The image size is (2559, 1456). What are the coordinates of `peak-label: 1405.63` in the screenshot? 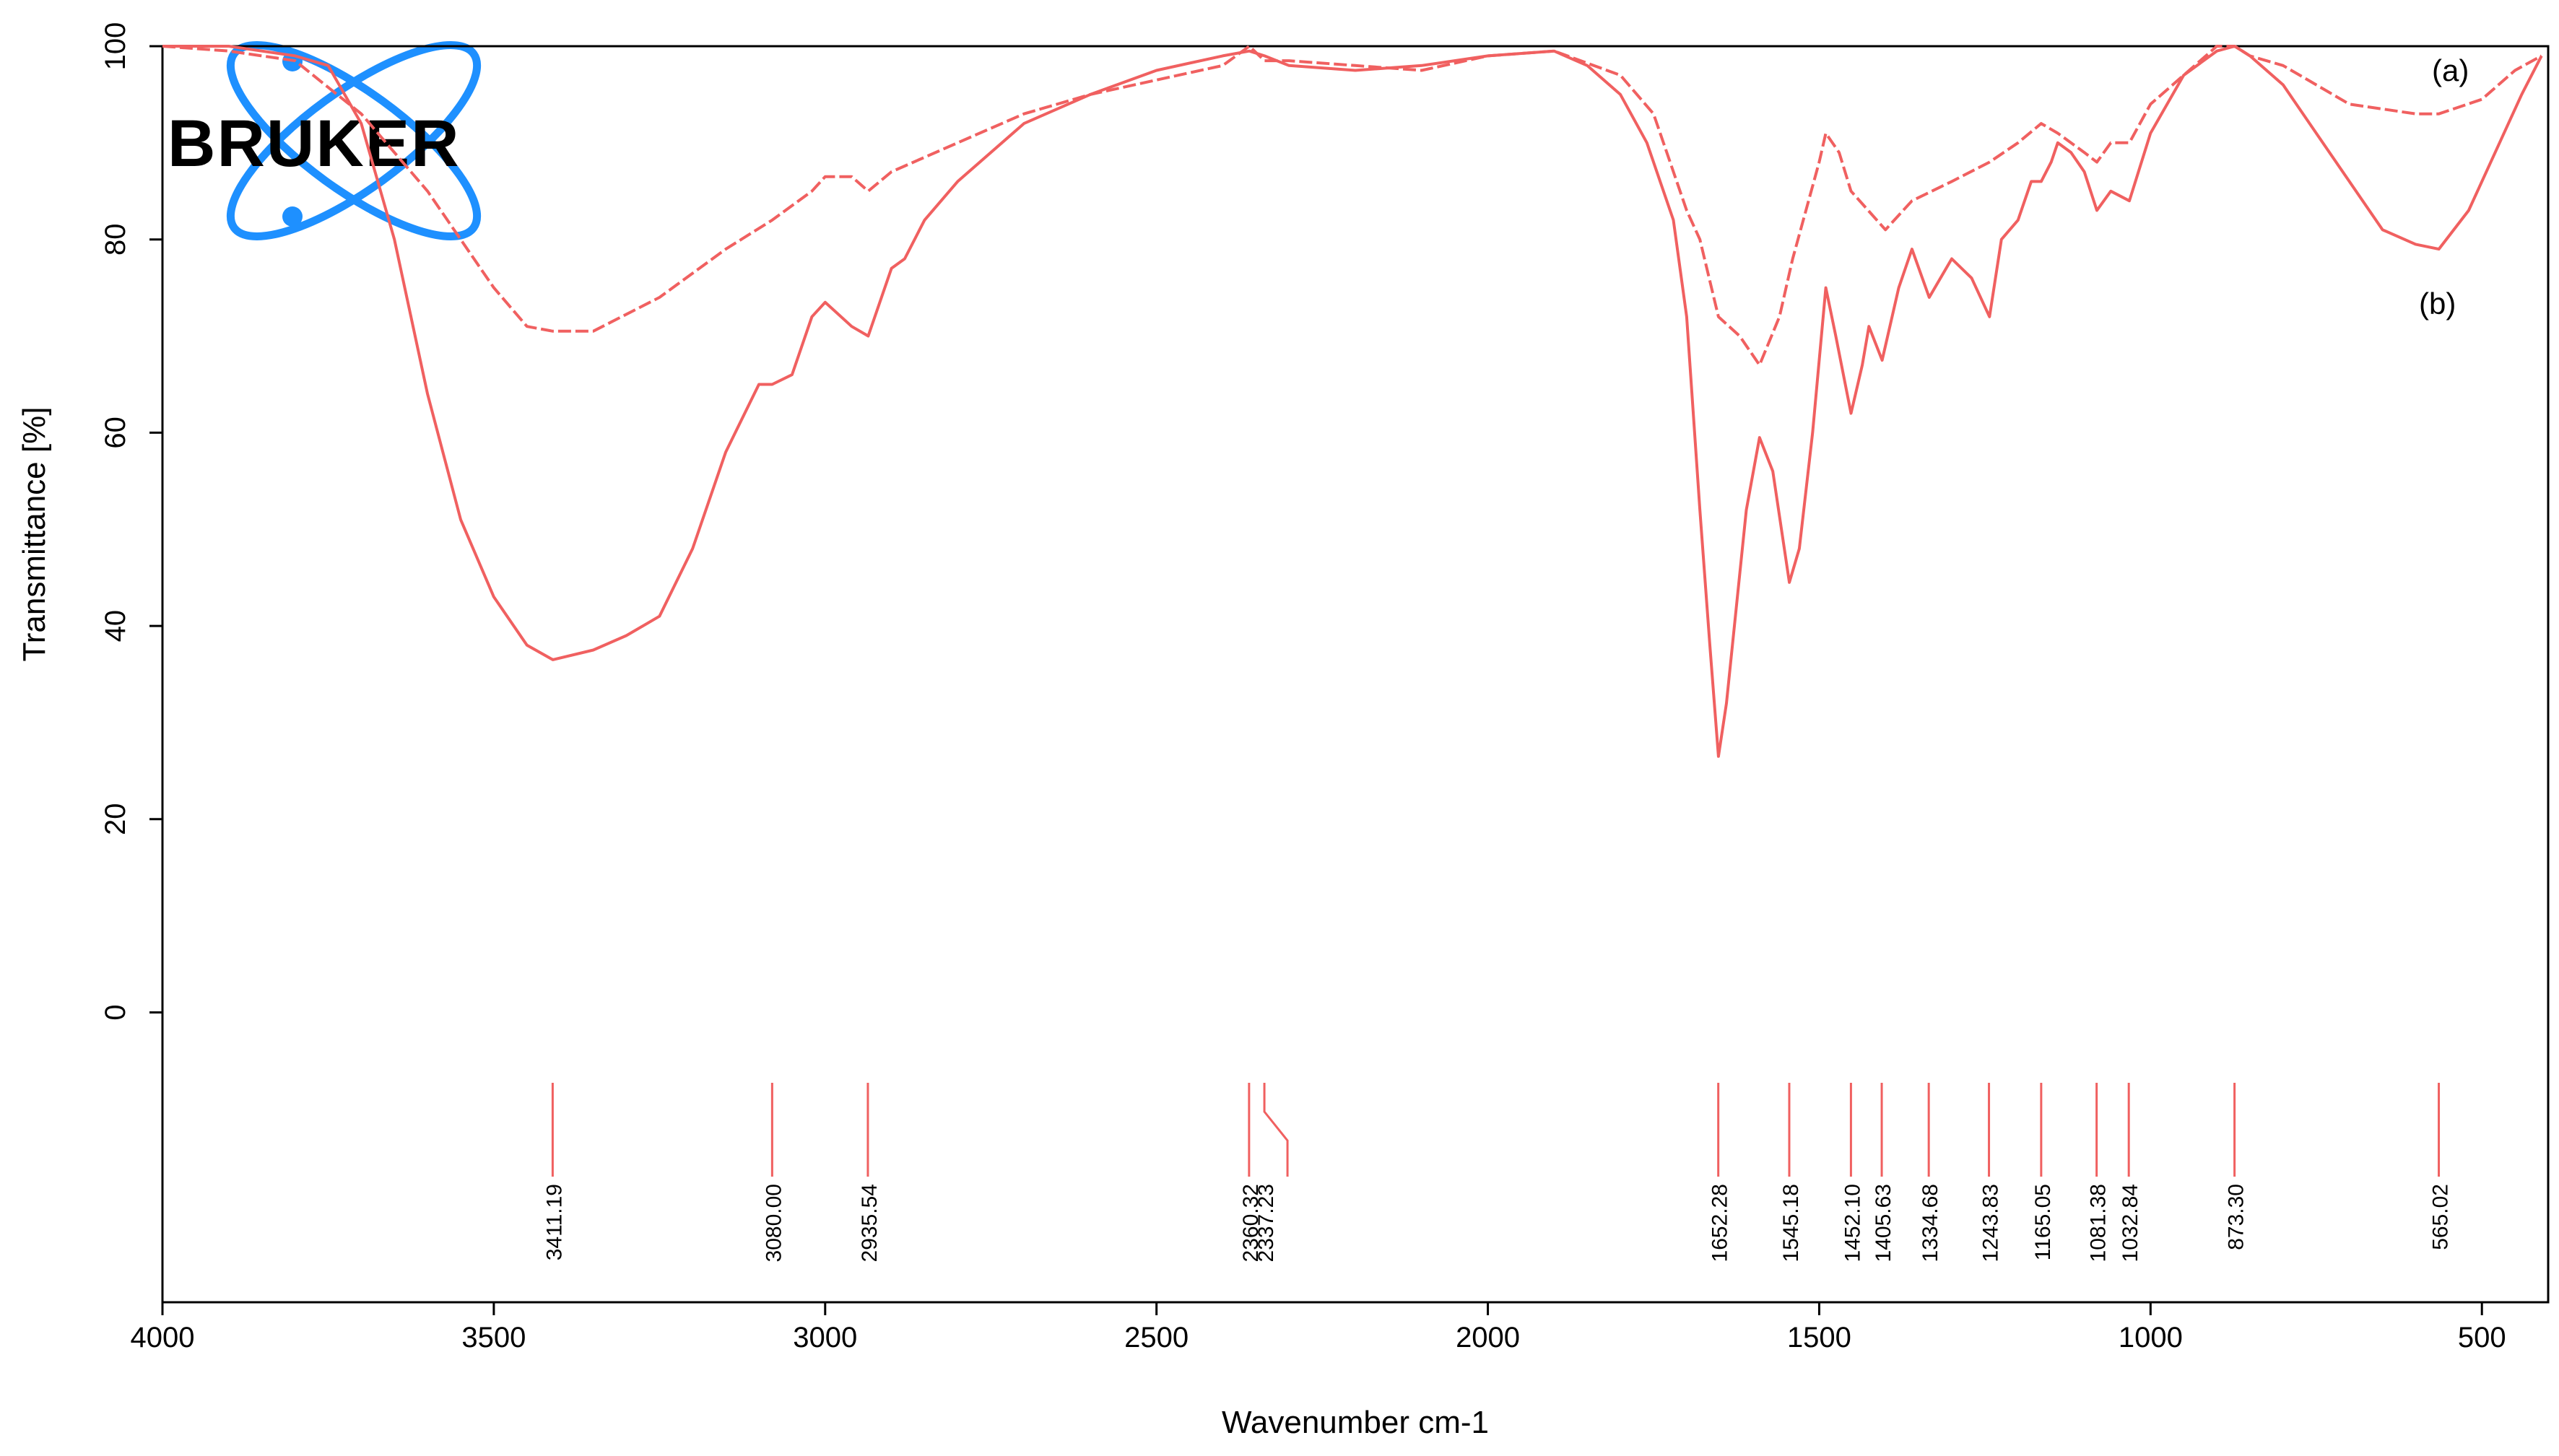 It's located at (1883, 1223).